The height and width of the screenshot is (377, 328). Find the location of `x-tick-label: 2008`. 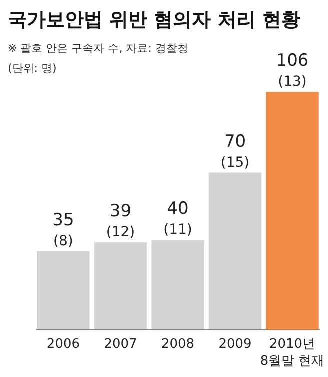

x-tick-label: 2008 is located at coordinates (178, 344).